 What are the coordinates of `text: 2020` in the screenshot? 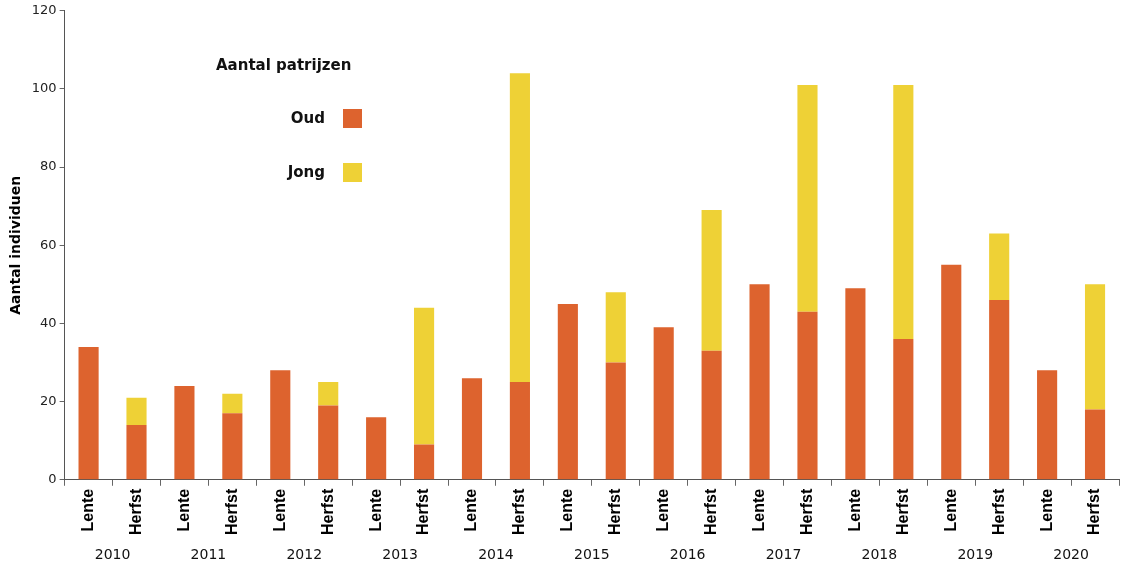 It's located at (1071, 554).